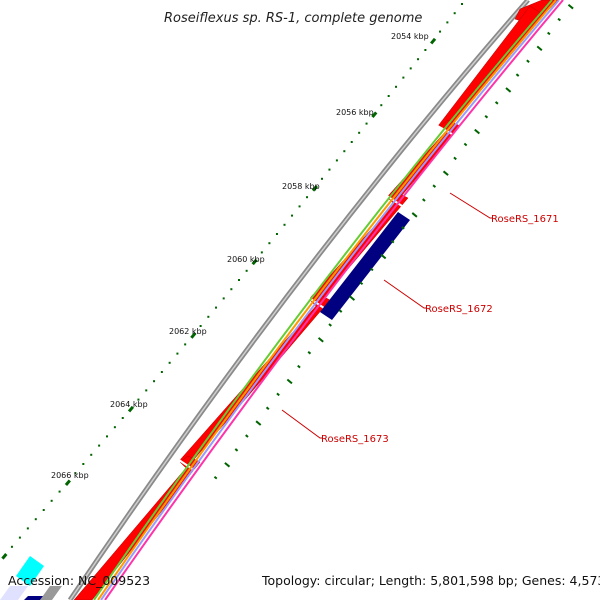  I want to click on scale-label-2066: 2066 kbp, so click(70, 475).